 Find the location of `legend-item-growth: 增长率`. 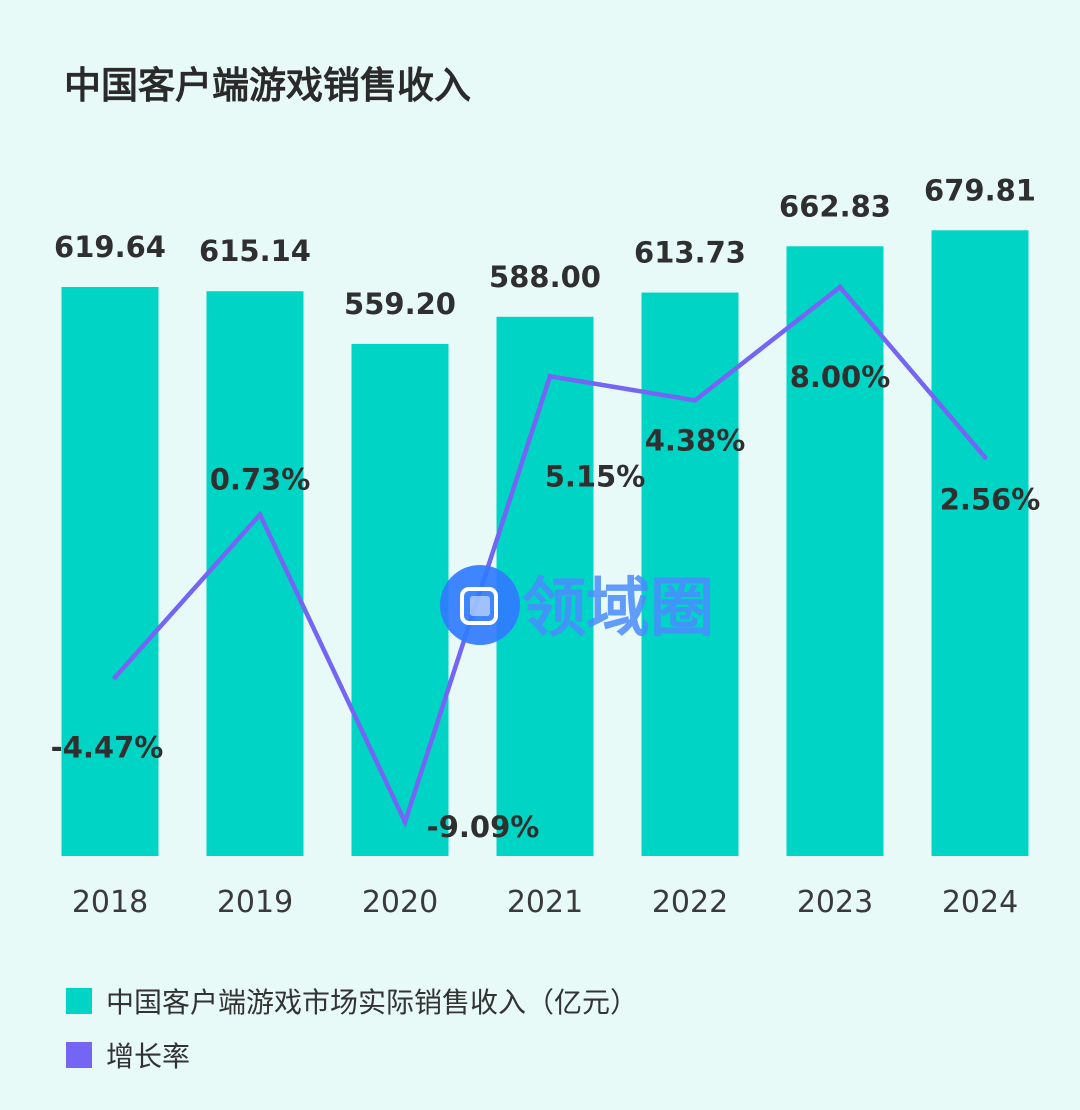

legend-item-growth: 增长率 is located at coordinates (128, 1056).